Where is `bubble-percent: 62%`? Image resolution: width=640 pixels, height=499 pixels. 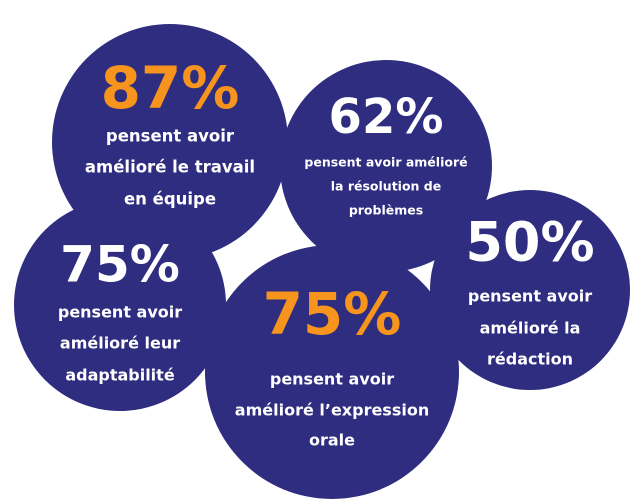 bubble-percent: 62% is located at coordinates (386, 117).